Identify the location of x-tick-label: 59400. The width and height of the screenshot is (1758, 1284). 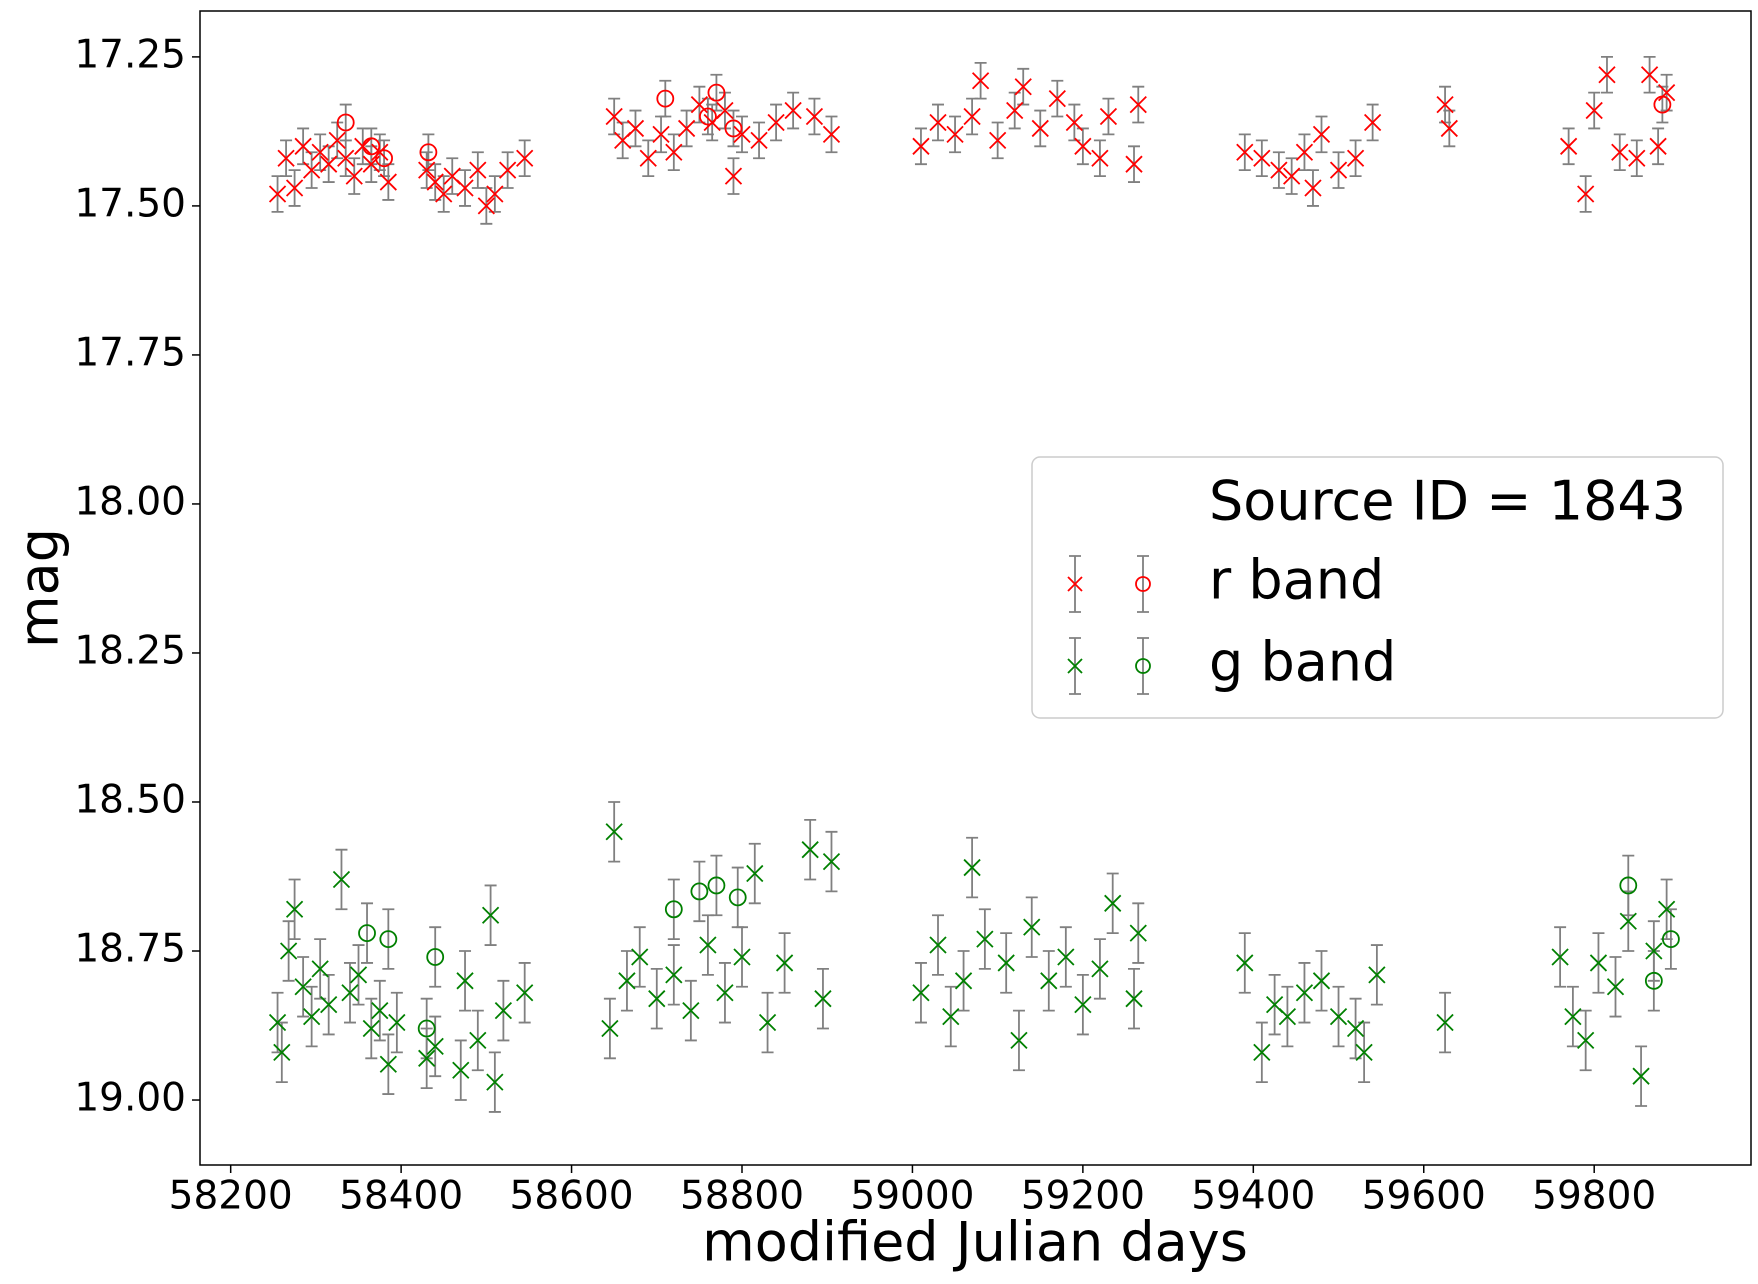
(1253, 1196).